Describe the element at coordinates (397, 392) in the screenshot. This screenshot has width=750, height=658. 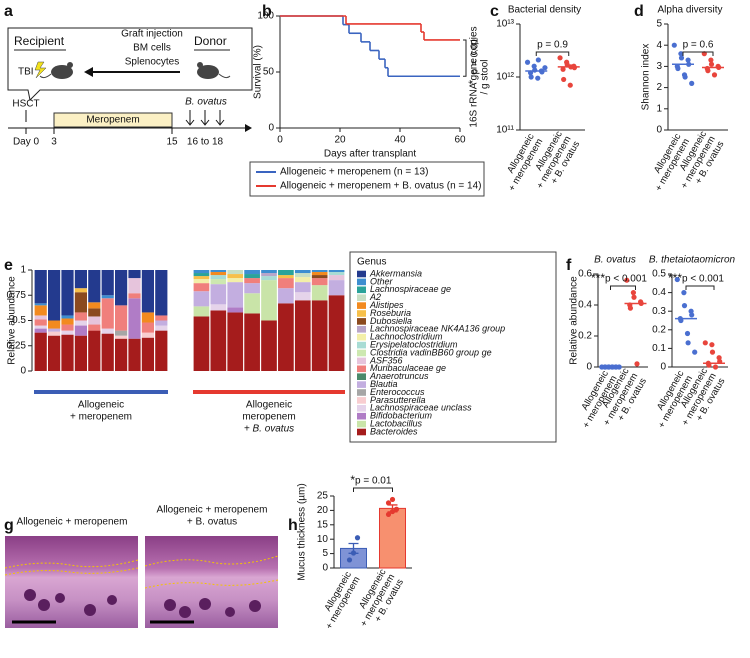
I see `legend-label: Enterococcus` at that location.